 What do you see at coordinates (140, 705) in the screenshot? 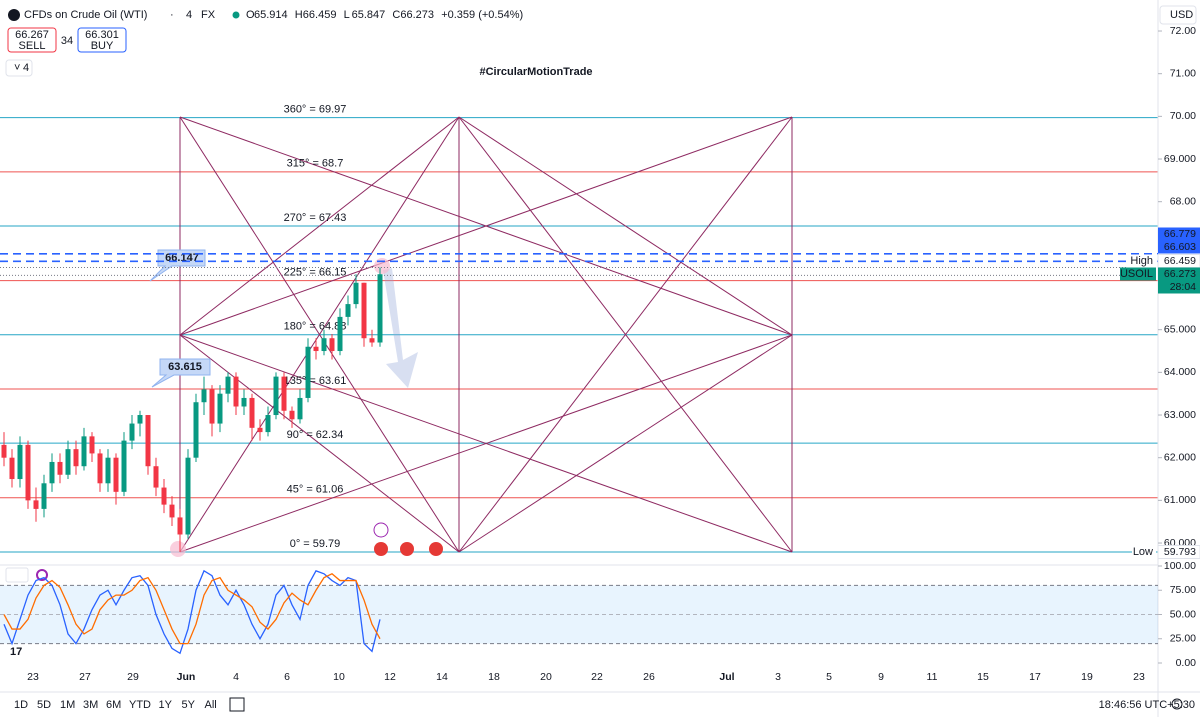
I see `range-button: YTD` at bounding box center [140, 705].